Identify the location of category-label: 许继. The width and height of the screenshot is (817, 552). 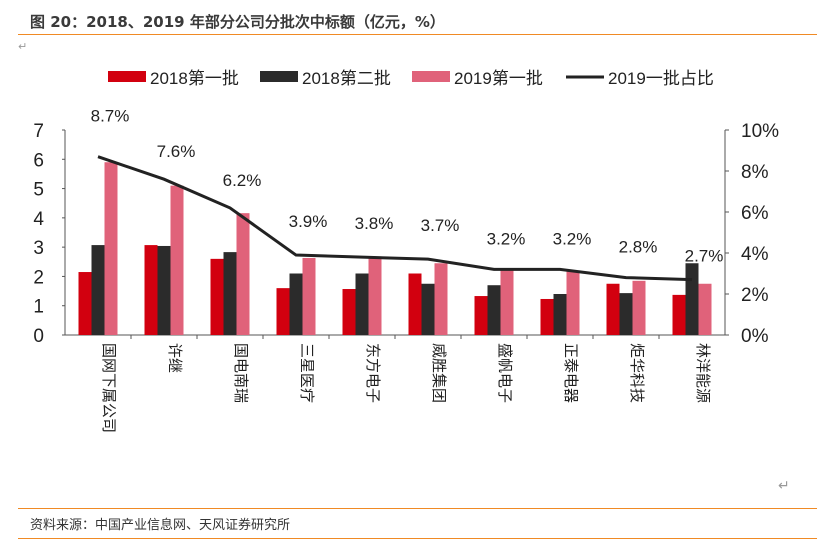
(174, 358).